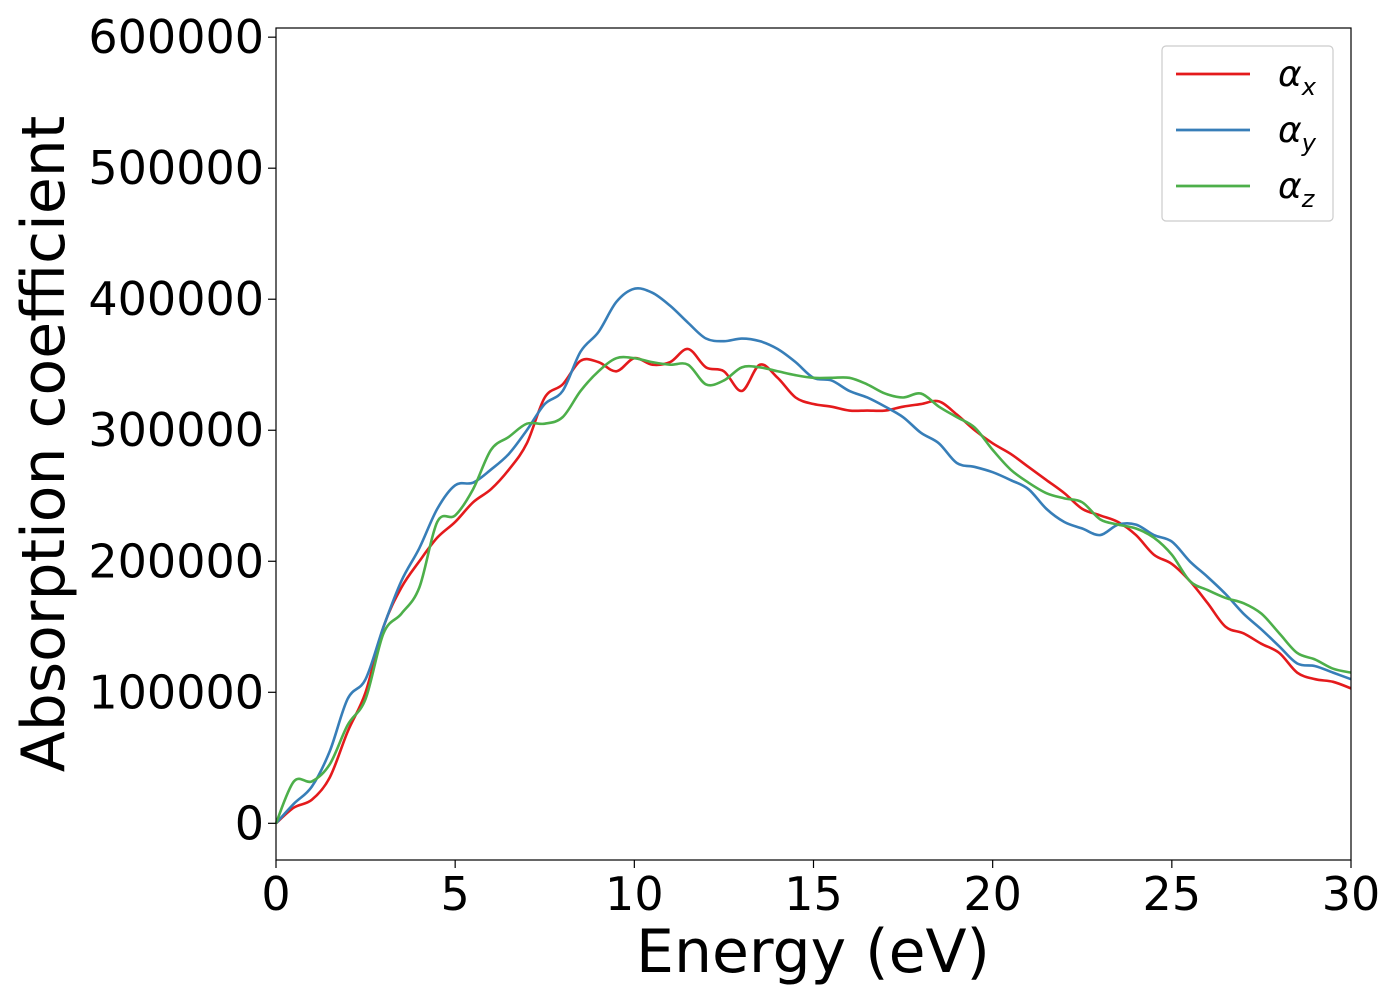 The image size is (1400, 1000). What do you see at coordinates (813, 894) in the screenshot?
I see `x-tick-label: 15` at bounding box center [813, 894].